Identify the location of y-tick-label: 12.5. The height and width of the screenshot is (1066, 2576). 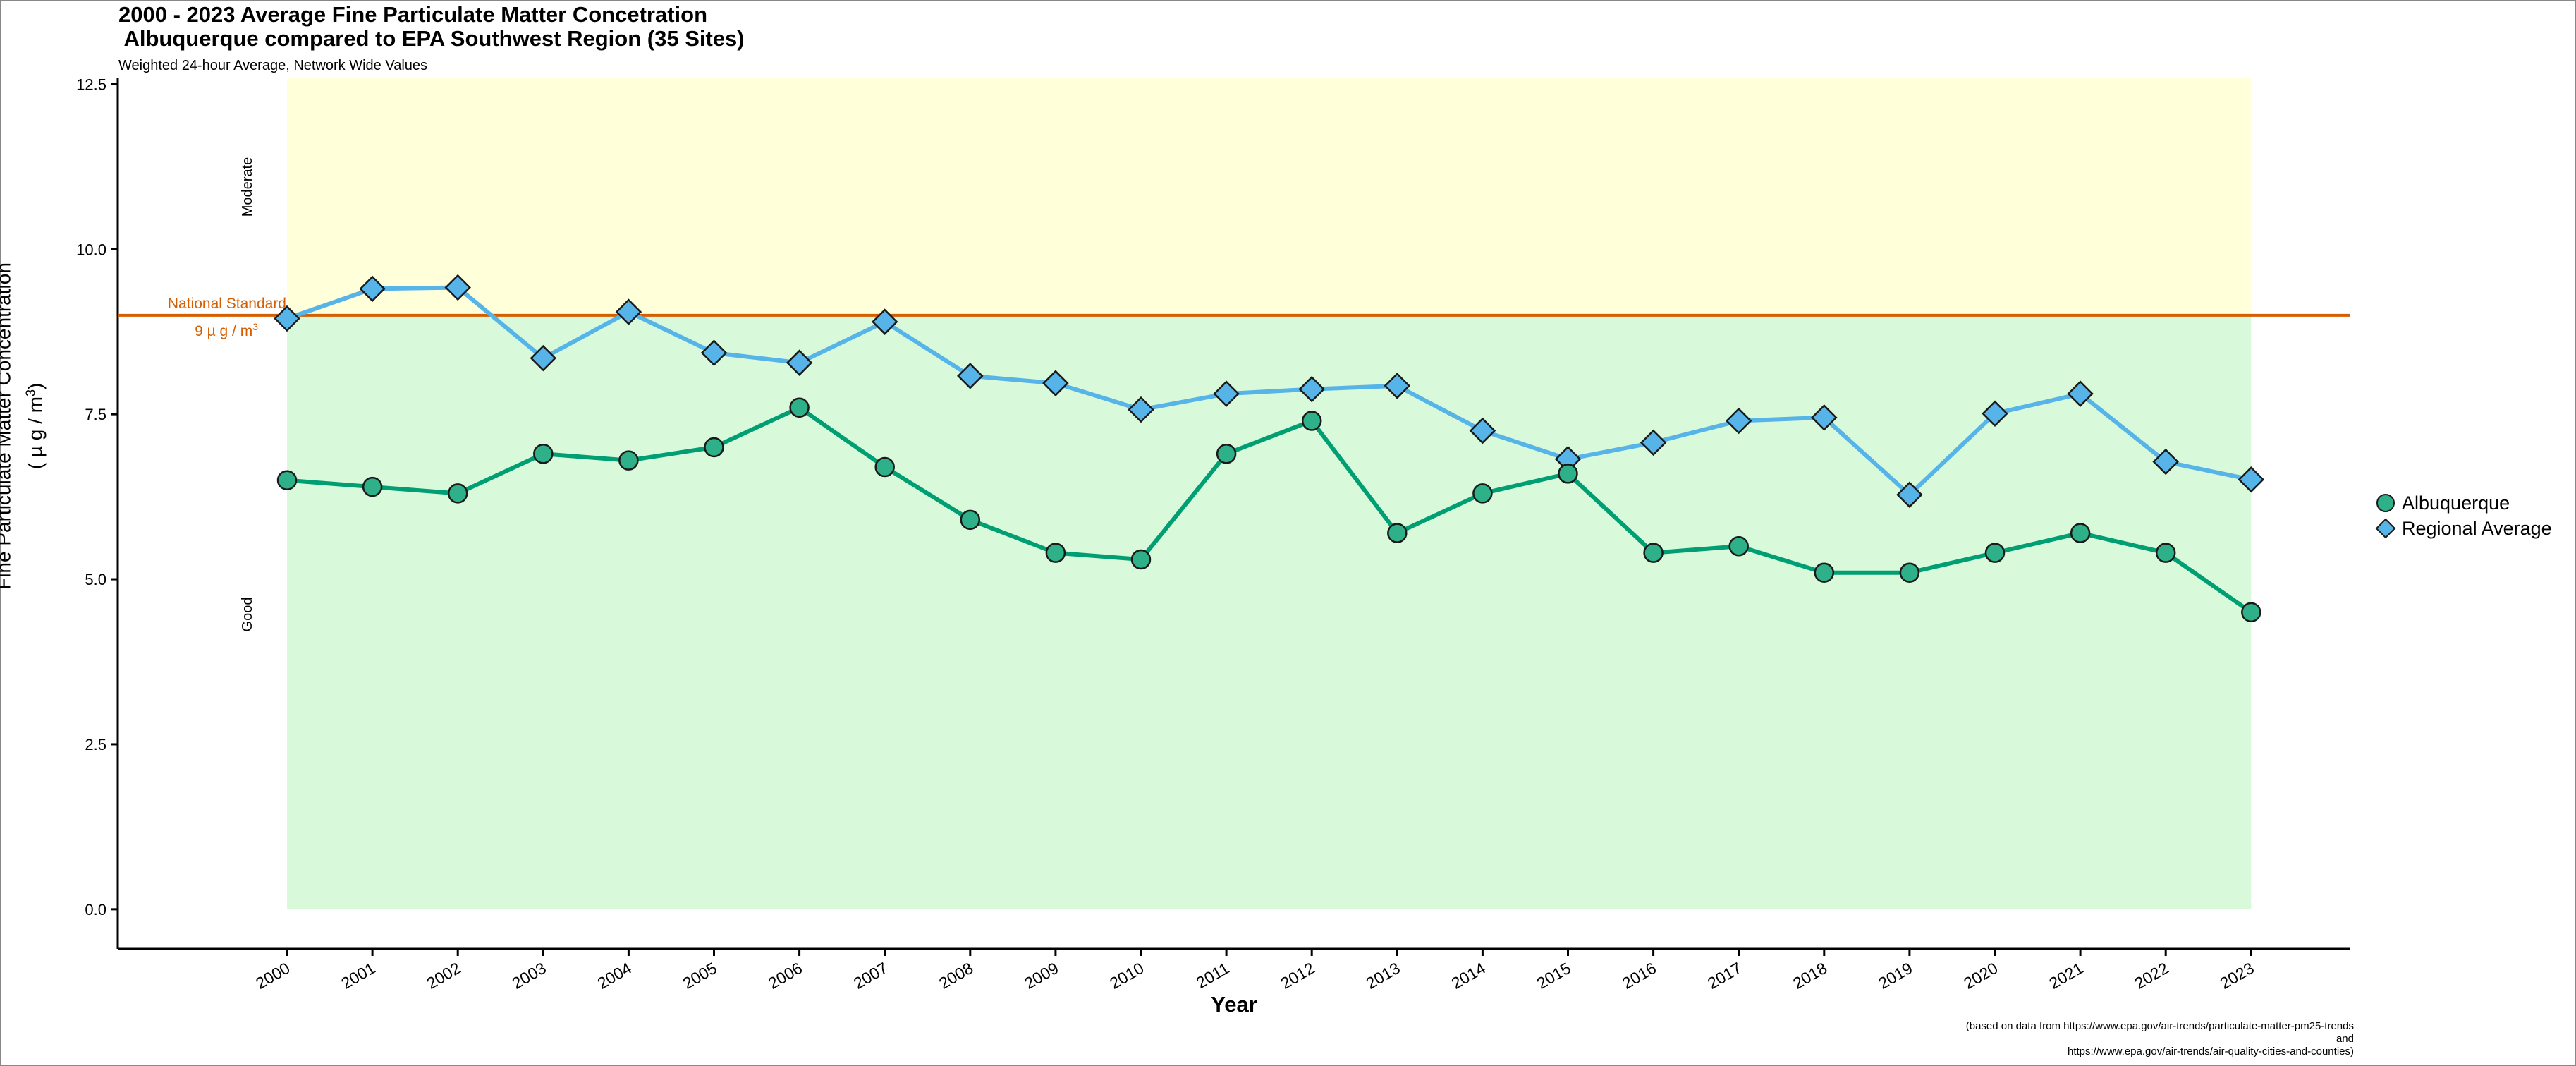
(91, 84).